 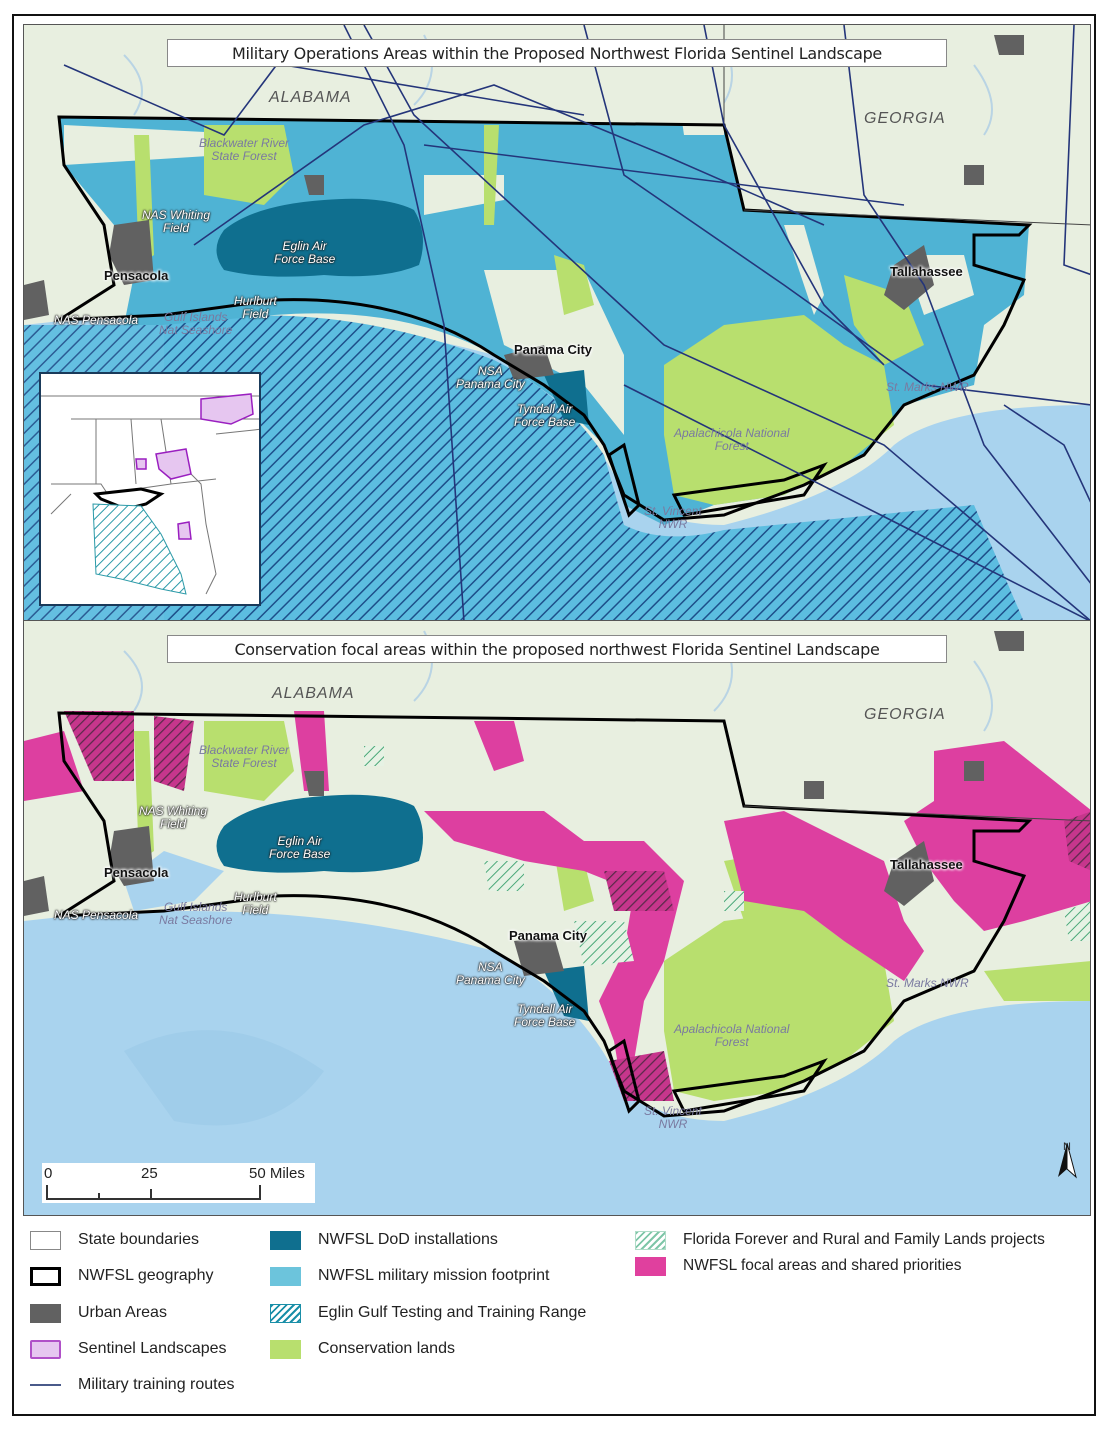 I want to click on north-arrow-icon, so click(x=1067, y=1160).